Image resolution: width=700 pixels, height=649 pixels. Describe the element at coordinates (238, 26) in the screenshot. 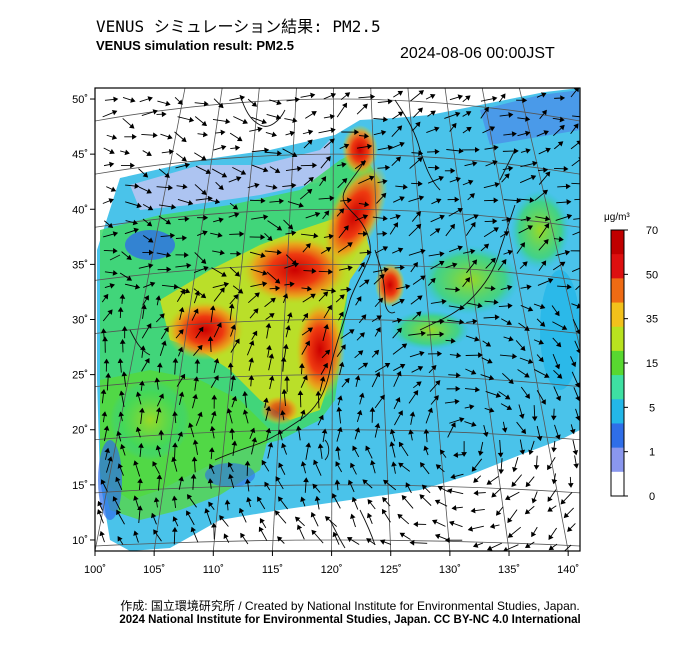

I see `title-japanese: VENUS シミュレーション結果: PM2.5` at that location.